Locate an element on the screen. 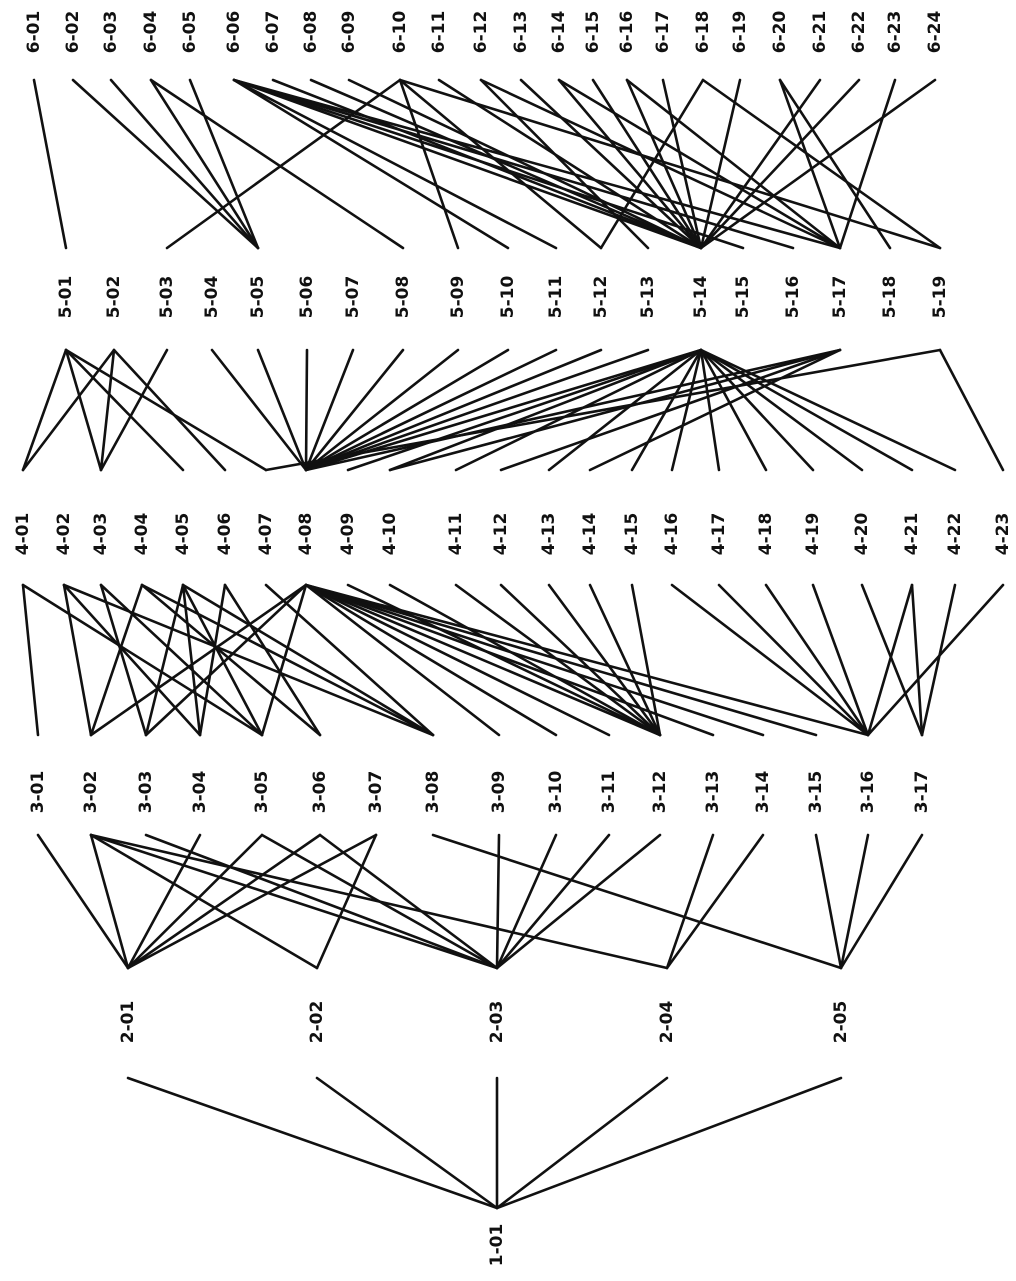  node-label-6-02: 6-02 is located at coordinates (73, 32).